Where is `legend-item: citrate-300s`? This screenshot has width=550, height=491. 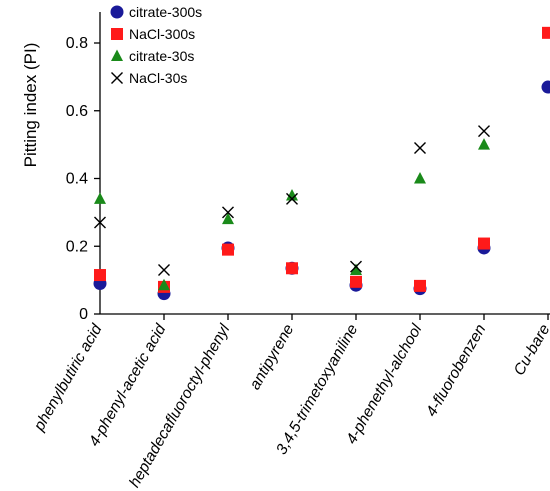
legend-item: citrate-300s is located at coordinates (156, 12).